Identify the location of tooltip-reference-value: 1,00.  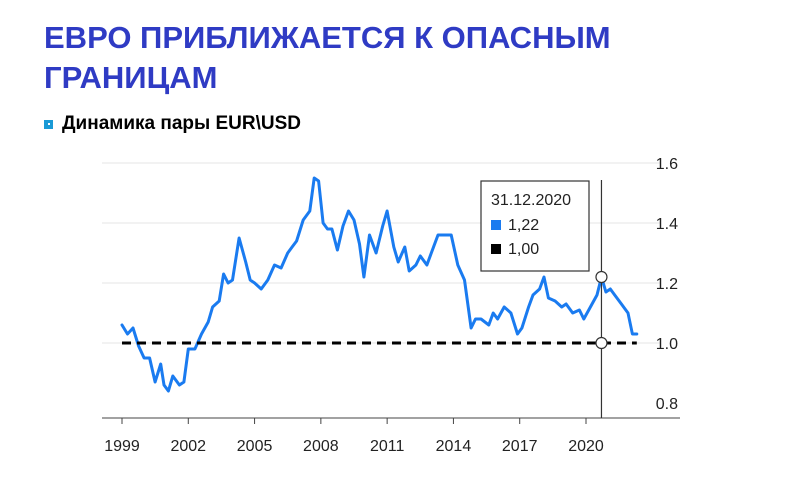
(523, 249).